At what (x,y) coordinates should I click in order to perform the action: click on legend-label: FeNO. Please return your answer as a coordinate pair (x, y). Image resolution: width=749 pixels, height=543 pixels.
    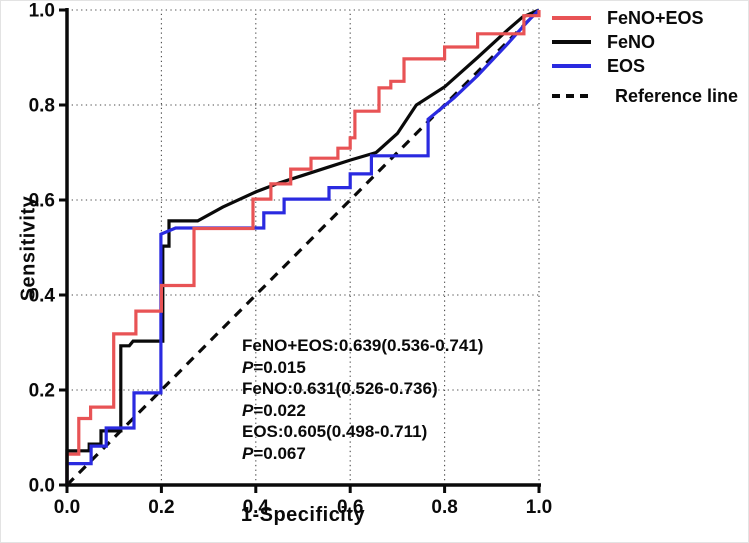
    Looking at the image, I should click on (631, 41).